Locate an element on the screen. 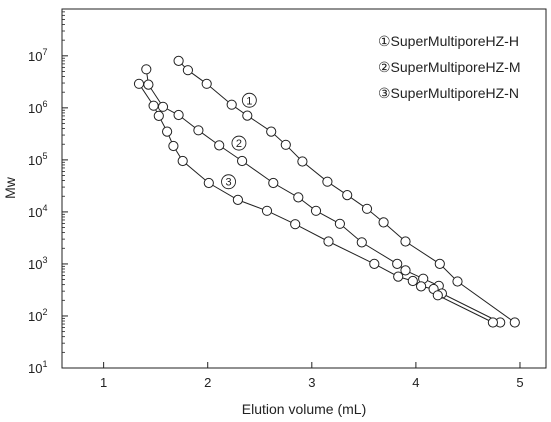  x-tick-label: 4 is located at coordinates (415, 382).